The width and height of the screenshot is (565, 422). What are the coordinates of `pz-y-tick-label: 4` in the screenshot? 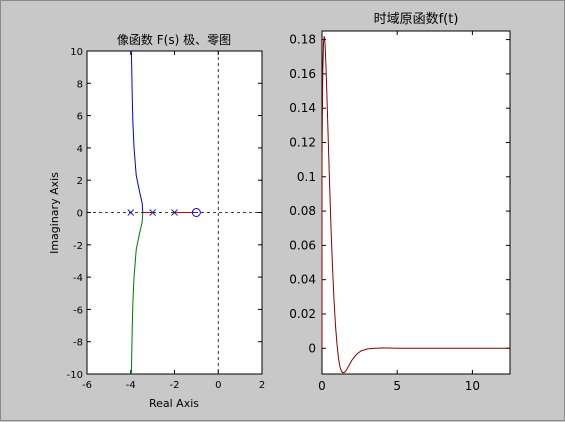 It's located at (80, 149).